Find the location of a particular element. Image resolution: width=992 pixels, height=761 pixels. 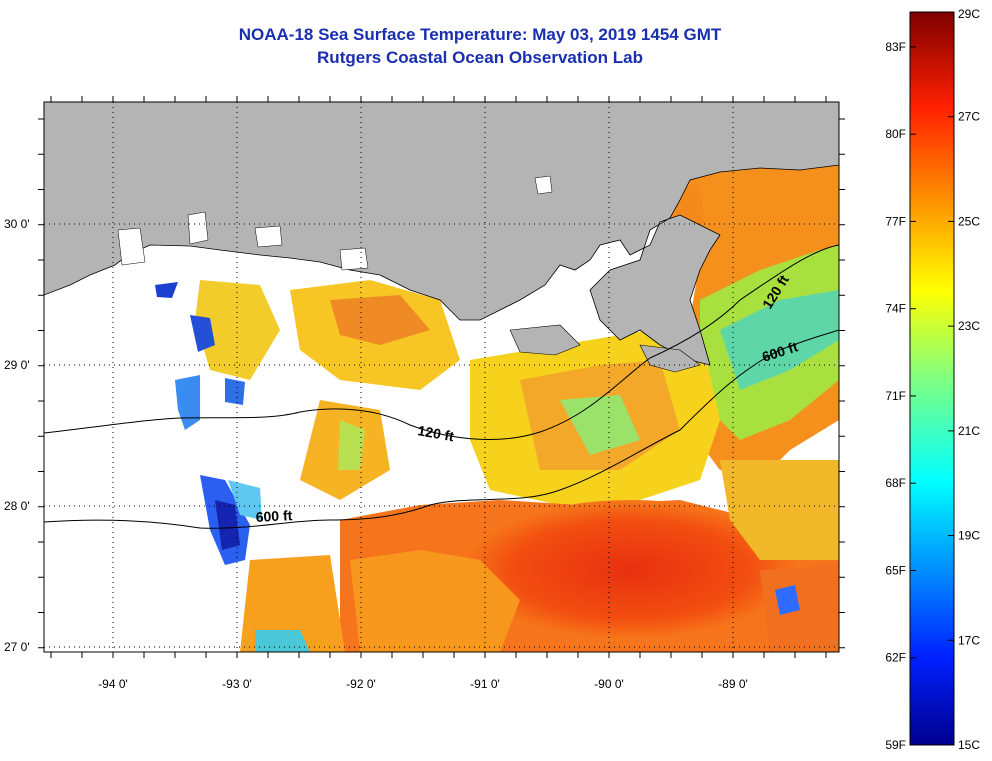

contour-label-120ft: 120 ft is located at coordinates (435, 433).